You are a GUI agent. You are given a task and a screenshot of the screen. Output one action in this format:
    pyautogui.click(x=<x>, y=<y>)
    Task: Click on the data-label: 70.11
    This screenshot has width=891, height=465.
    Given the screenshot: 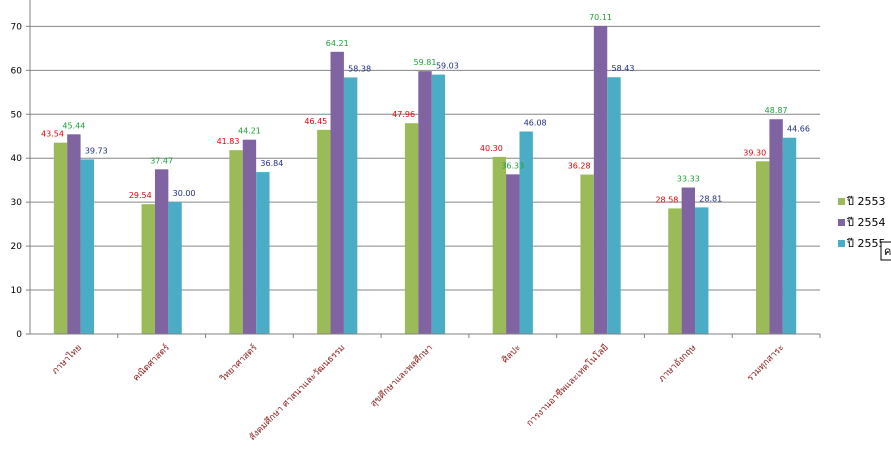 What is the action you would take?
    pyautogui.click(x=600, y=17)
    